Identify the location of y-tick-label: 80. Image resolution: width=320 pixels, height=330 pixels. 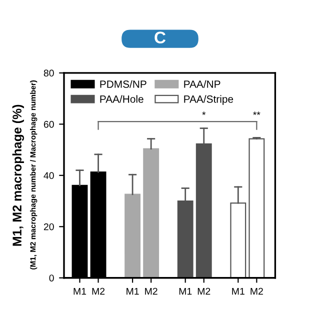
(49, 73).